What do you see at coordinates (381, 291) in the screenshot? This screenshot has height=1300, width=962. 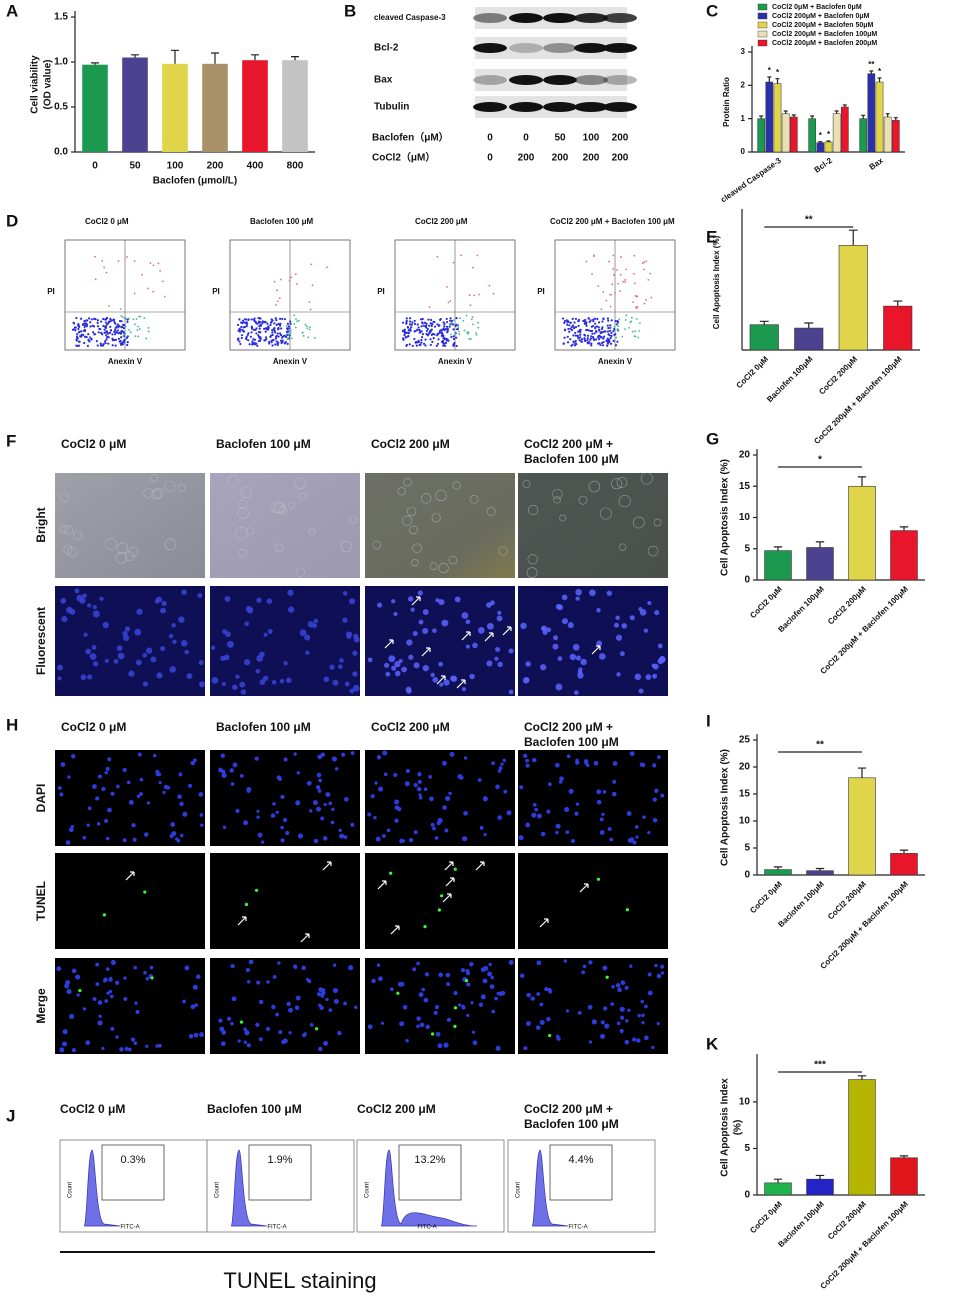 I see `y-axis-label: PI` at bounding box center [381, 291].